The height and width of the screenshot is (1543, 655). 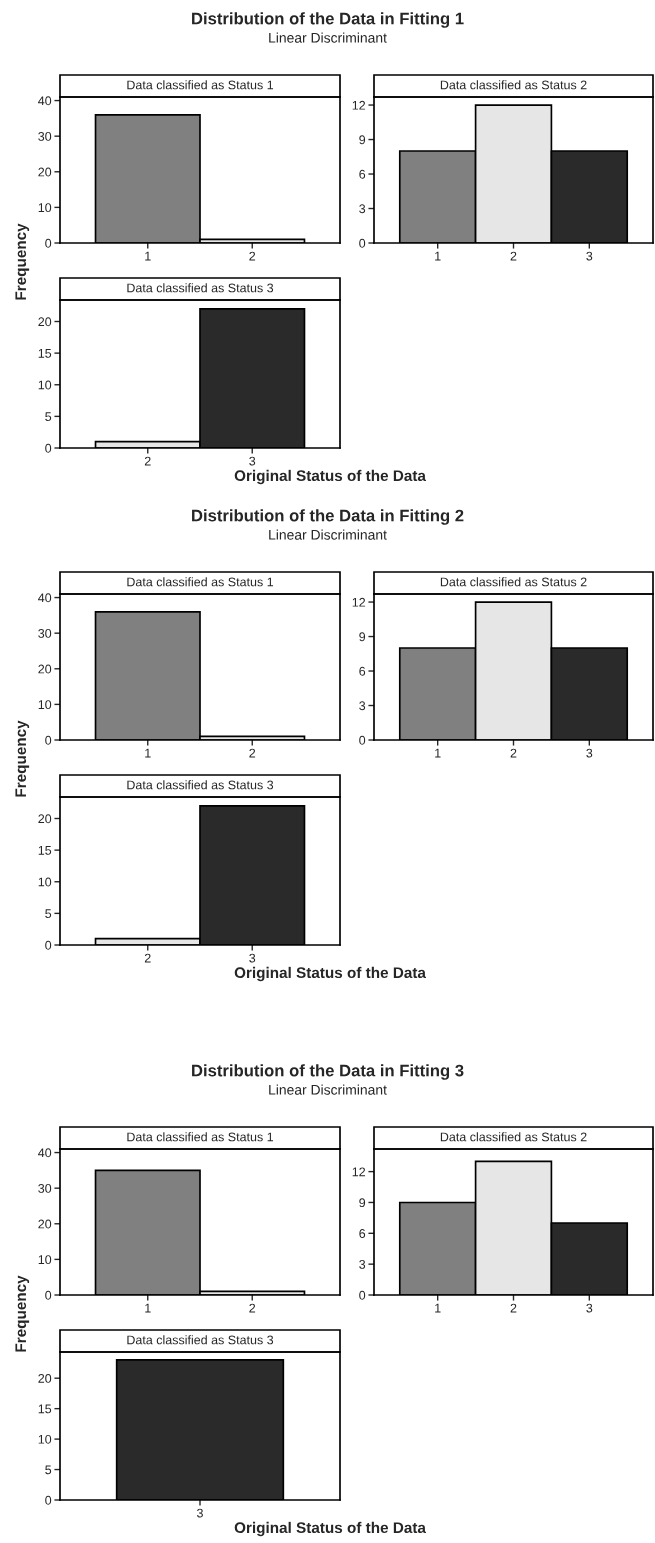 What do you see at coordinates (328, 1072) in the screenshot?
I see `text: Distribution of the Data in Fitting 3` at bounding box center [328, 1072].